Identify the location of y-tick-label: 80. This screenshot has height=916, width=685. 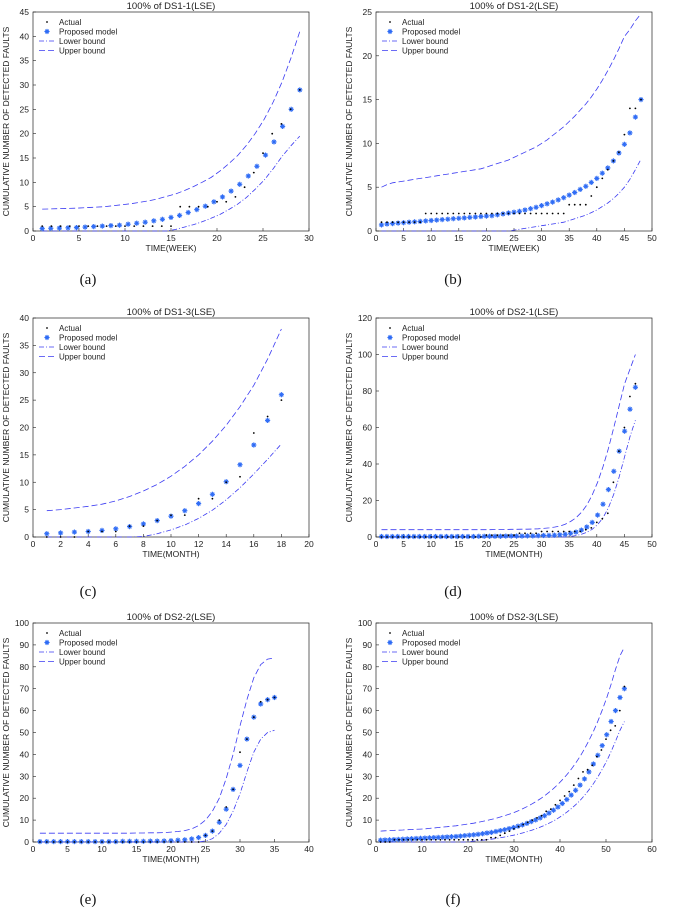
(368, 667).